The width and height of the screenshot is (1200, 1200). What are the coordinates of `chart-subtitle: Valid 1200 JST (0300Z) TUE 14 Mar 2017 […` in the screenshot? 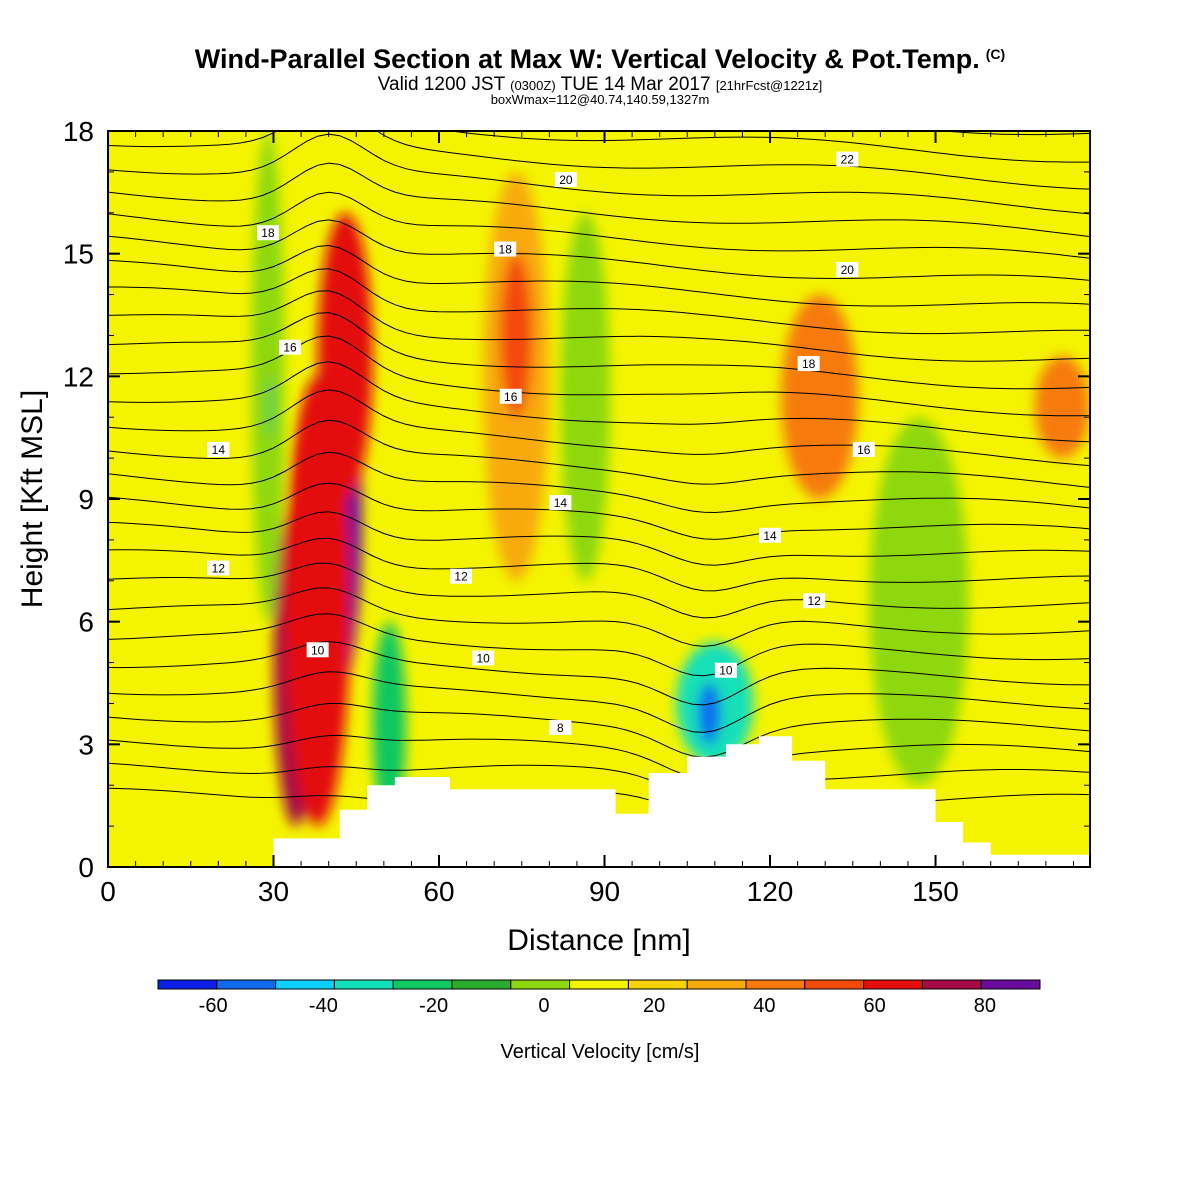 It's located at (600, 84).